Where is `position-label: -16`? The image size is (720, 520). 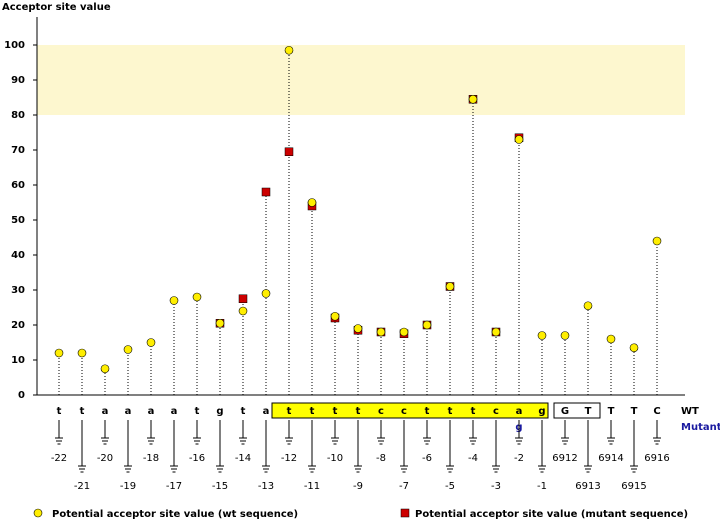
position-label: -16 is located at coordinates (197, 458).